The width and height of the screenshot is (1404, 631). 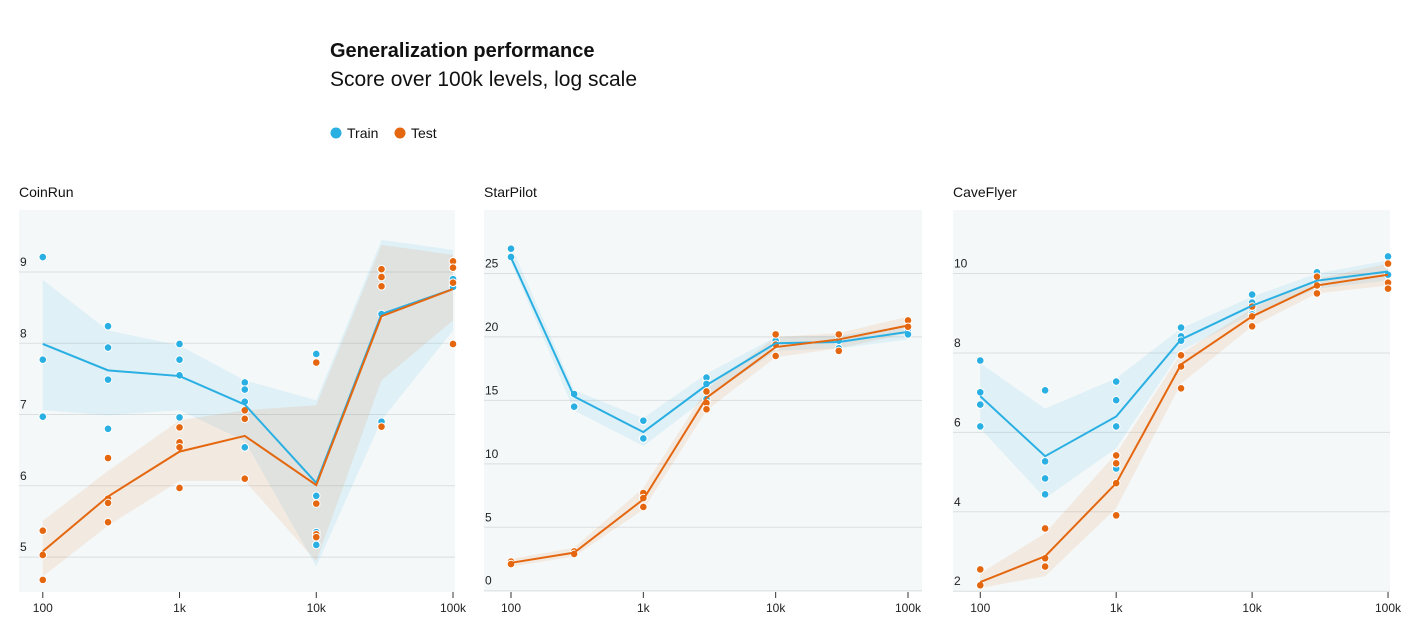 What do you see at coordinates (23, 333) in the screenshot?
I see `y-tick-label: 8` at bounding box center [23, 333].